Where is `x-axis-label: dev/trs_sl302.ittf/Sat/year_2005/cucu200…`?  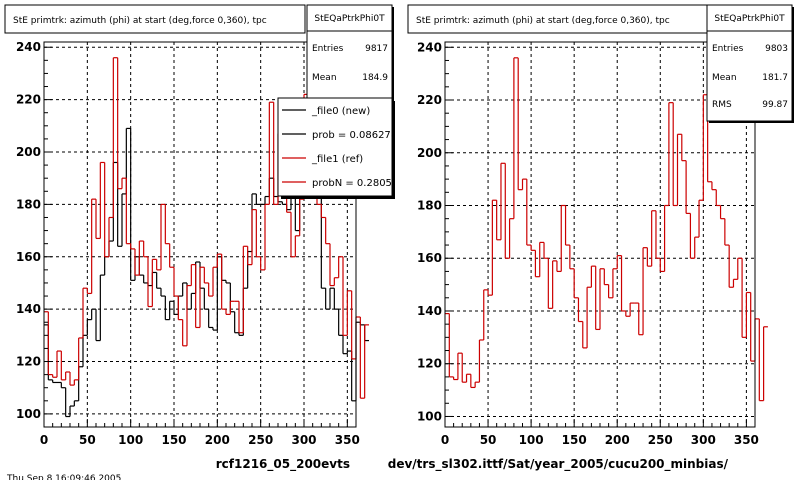
x-axis-label: dev/trs_sl302.ittf/Sat/year_2005/cucu200… is located at coordinates (558, 464).